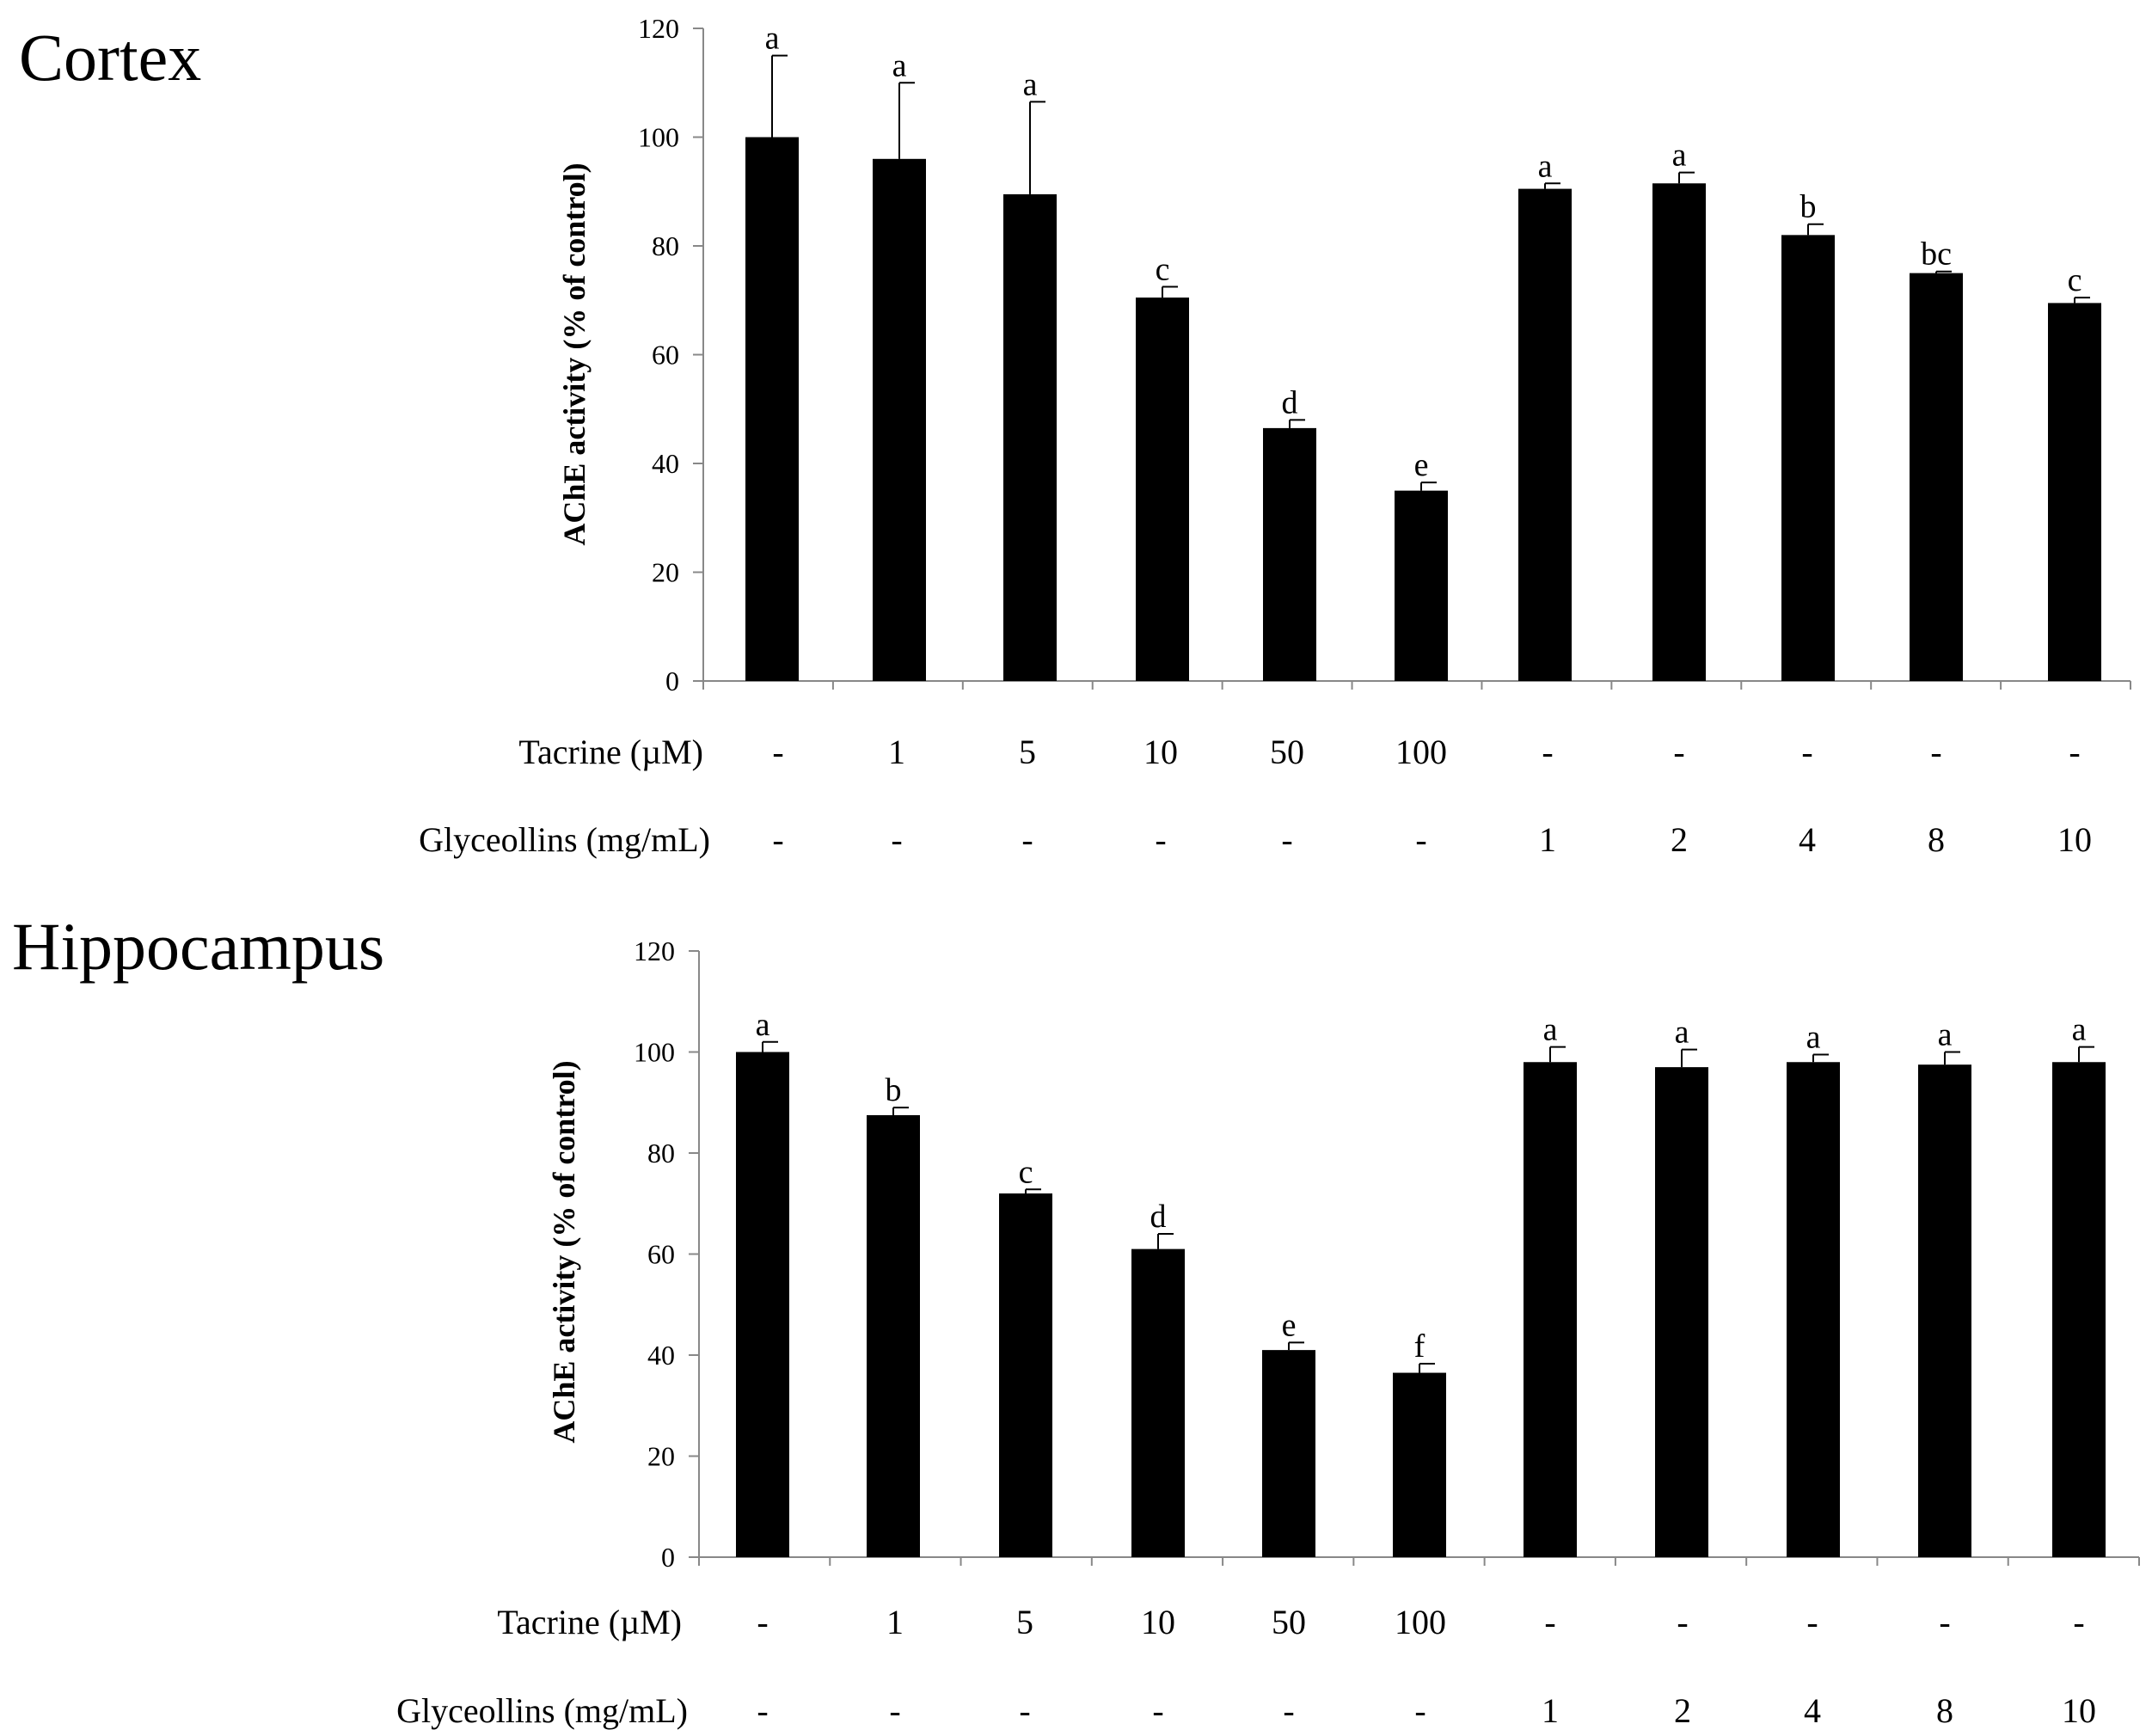 The width and height of the screenshot is (2152, 1736). Describe the element at coordinates (665, 356) in the screenshot. I see `panel1-y-tick-label: 60` at that location.